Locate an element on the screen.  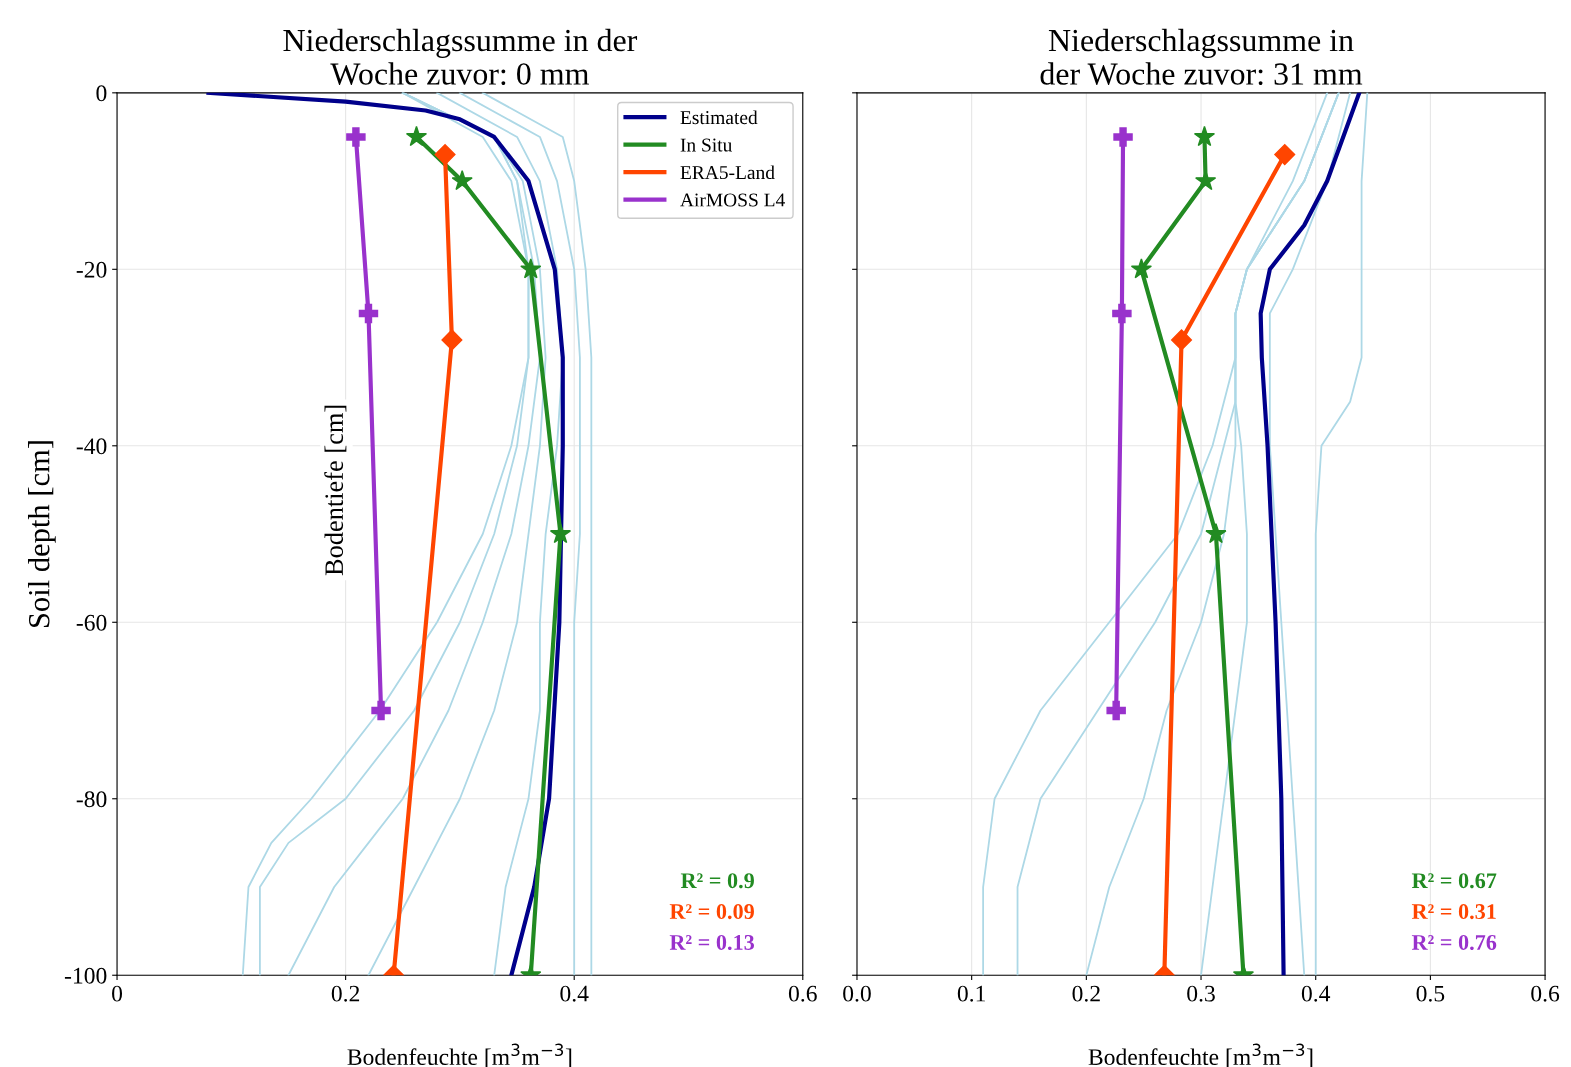
chart-title: Niederschlagssumme in der Woche zuvor: 31 mm is located at coordinates (1201, 56).